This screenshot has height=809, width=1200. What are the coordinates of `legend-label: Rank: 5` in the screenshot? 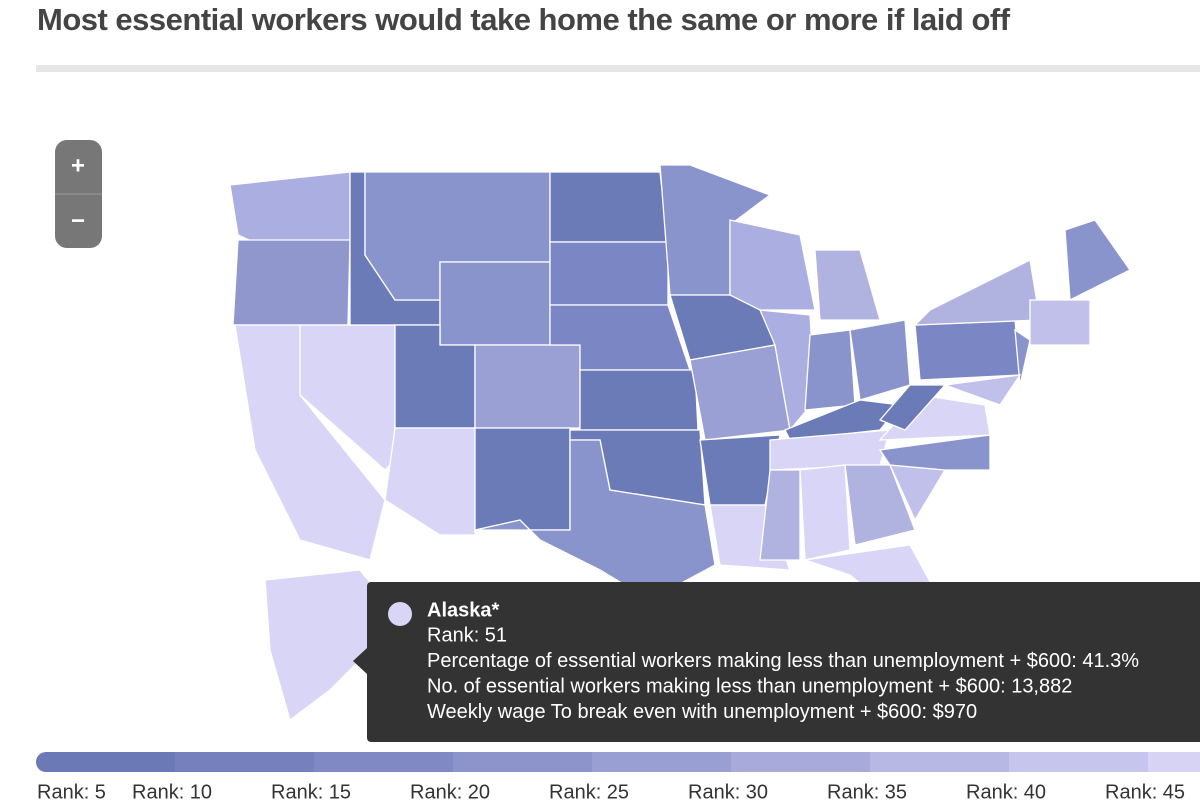 It's located at (71, 792).